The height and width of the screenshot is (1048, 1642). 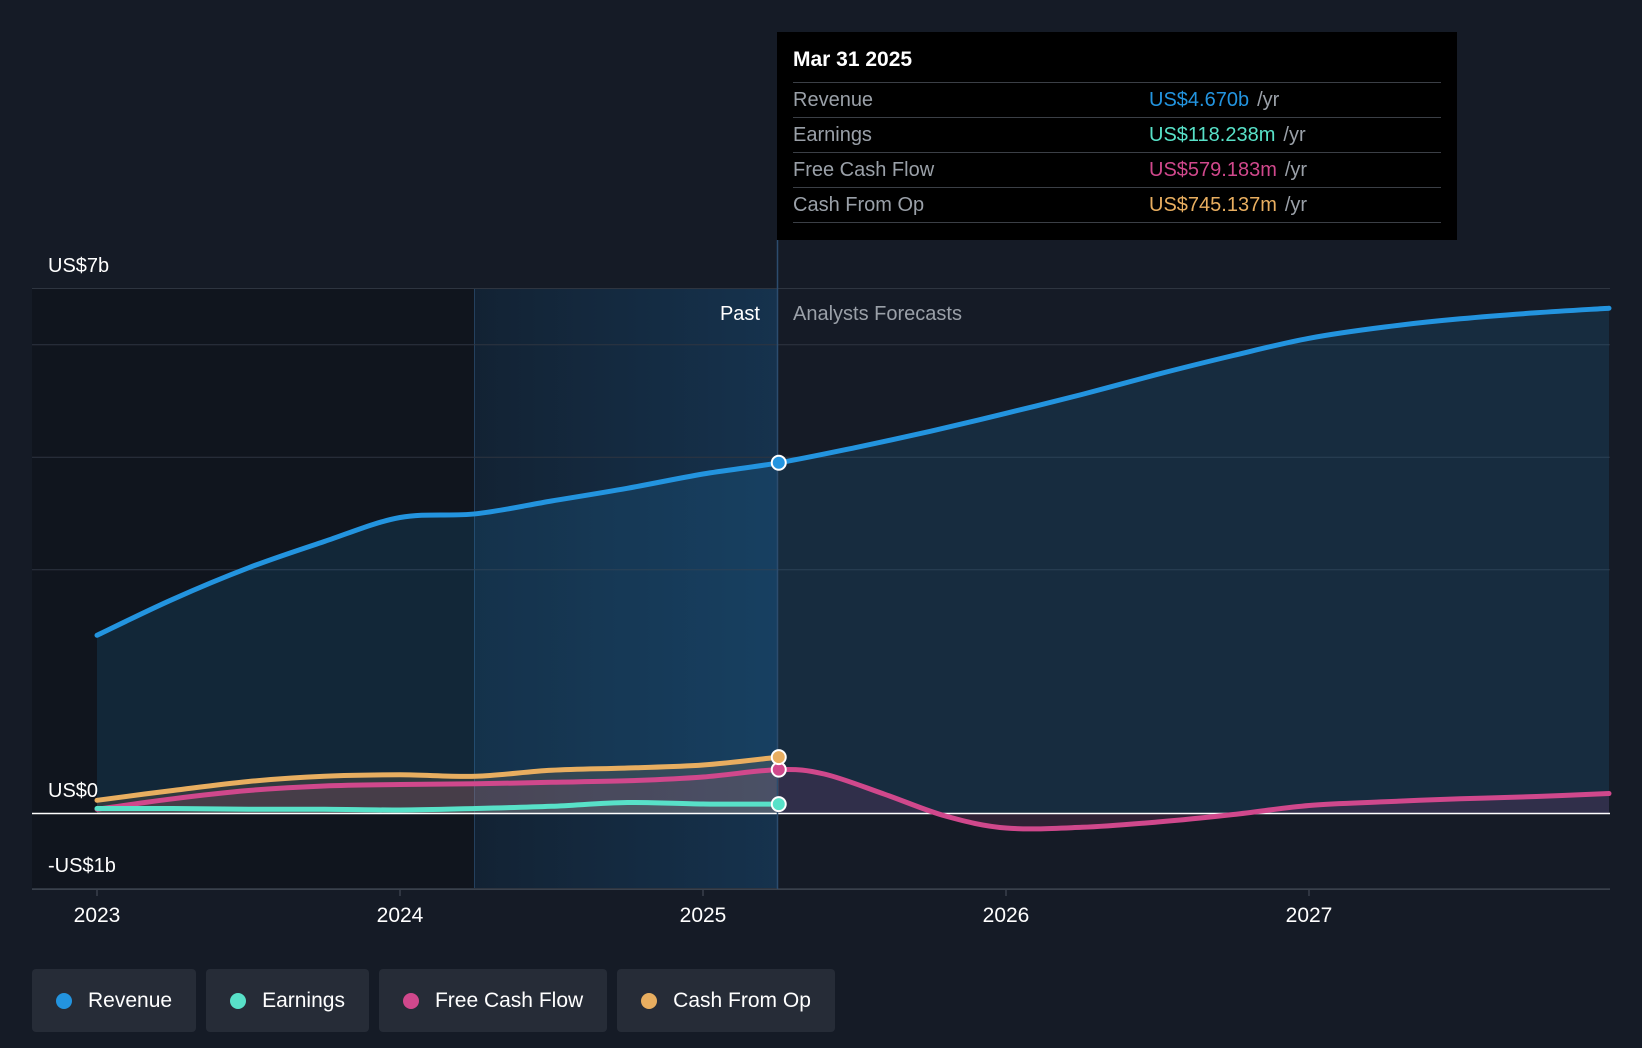 I want to click on tooltip-label: Revenue, so click(x=833, y=100).